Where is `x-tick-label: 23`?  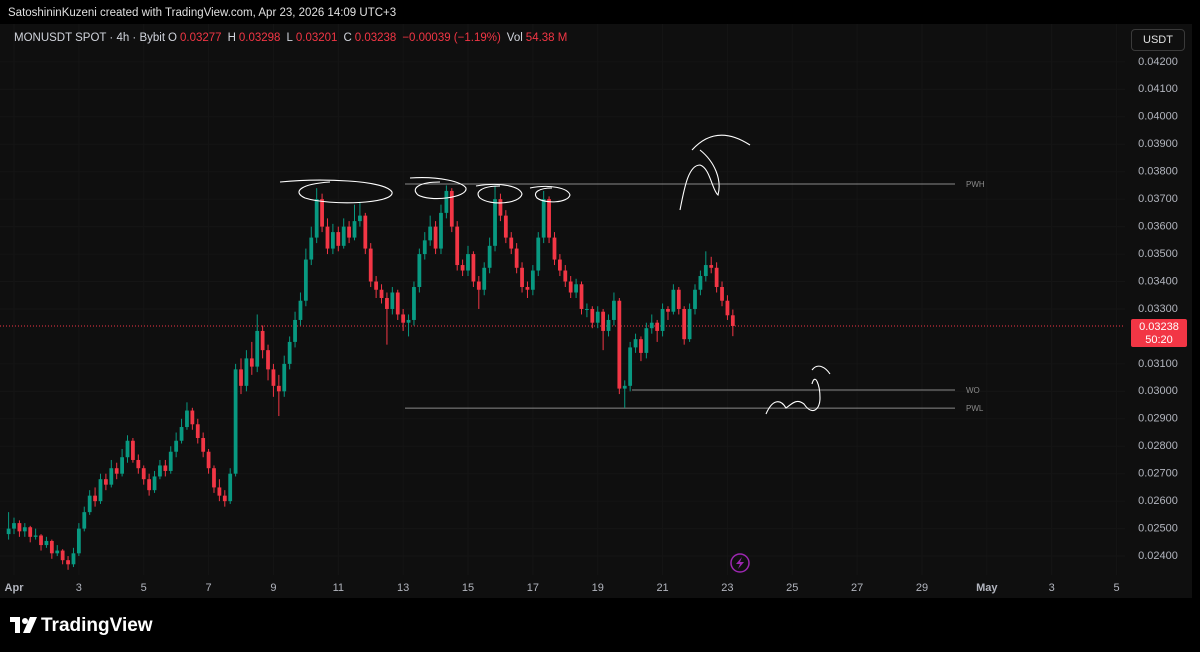
x-tick-label: 23 is located at coordinates (727, 588).